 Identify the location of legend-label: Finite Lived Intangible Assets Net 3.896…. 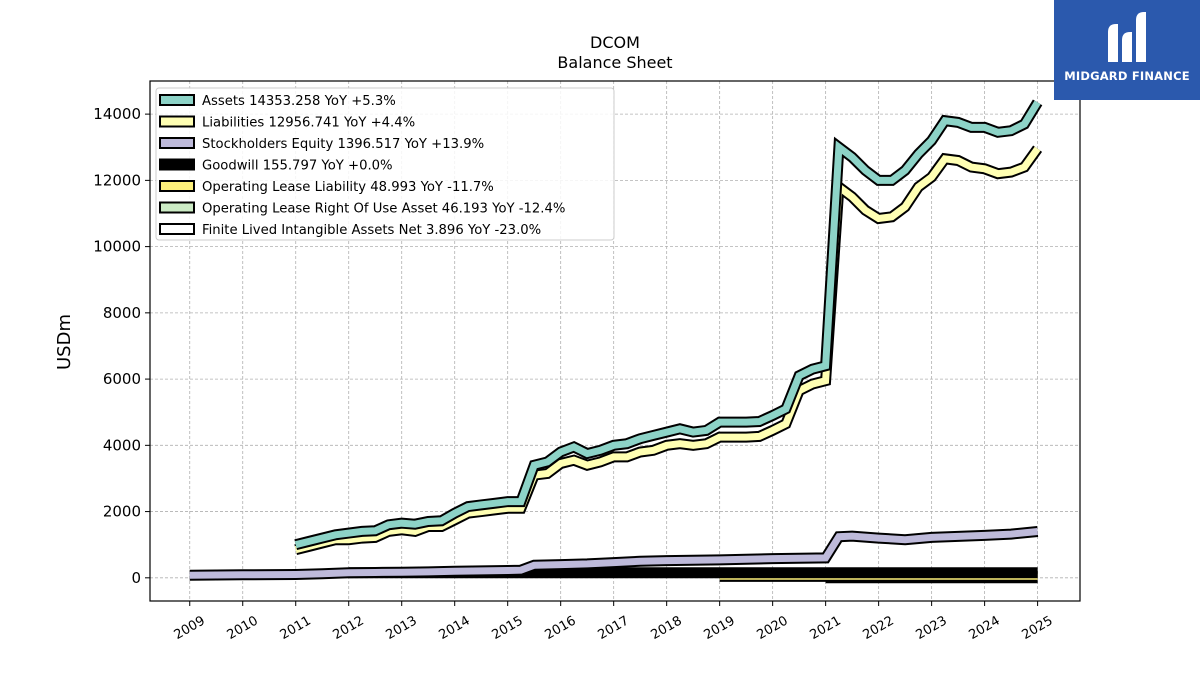
(371, 230).